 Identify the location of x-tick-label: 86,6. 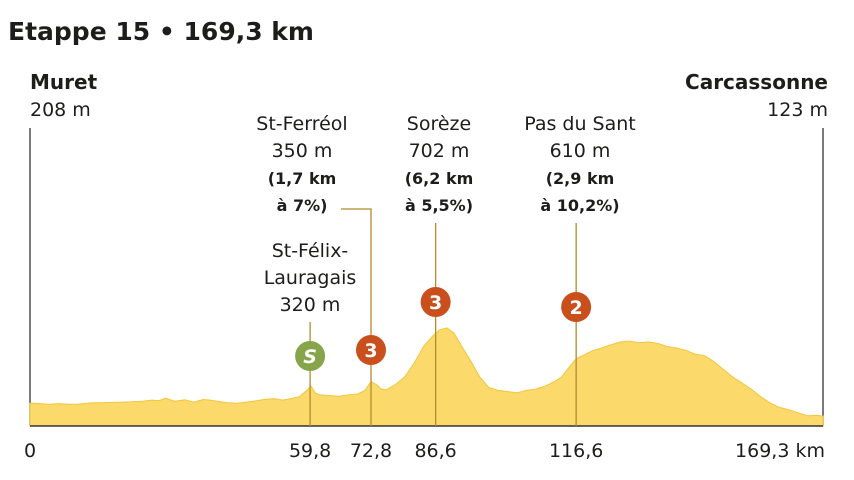
(435, 451).